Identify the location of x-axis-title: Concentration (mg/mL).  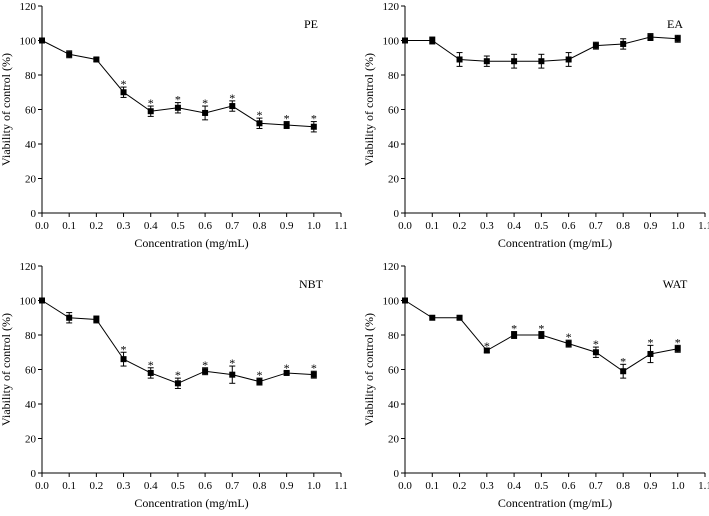
(555, 243).